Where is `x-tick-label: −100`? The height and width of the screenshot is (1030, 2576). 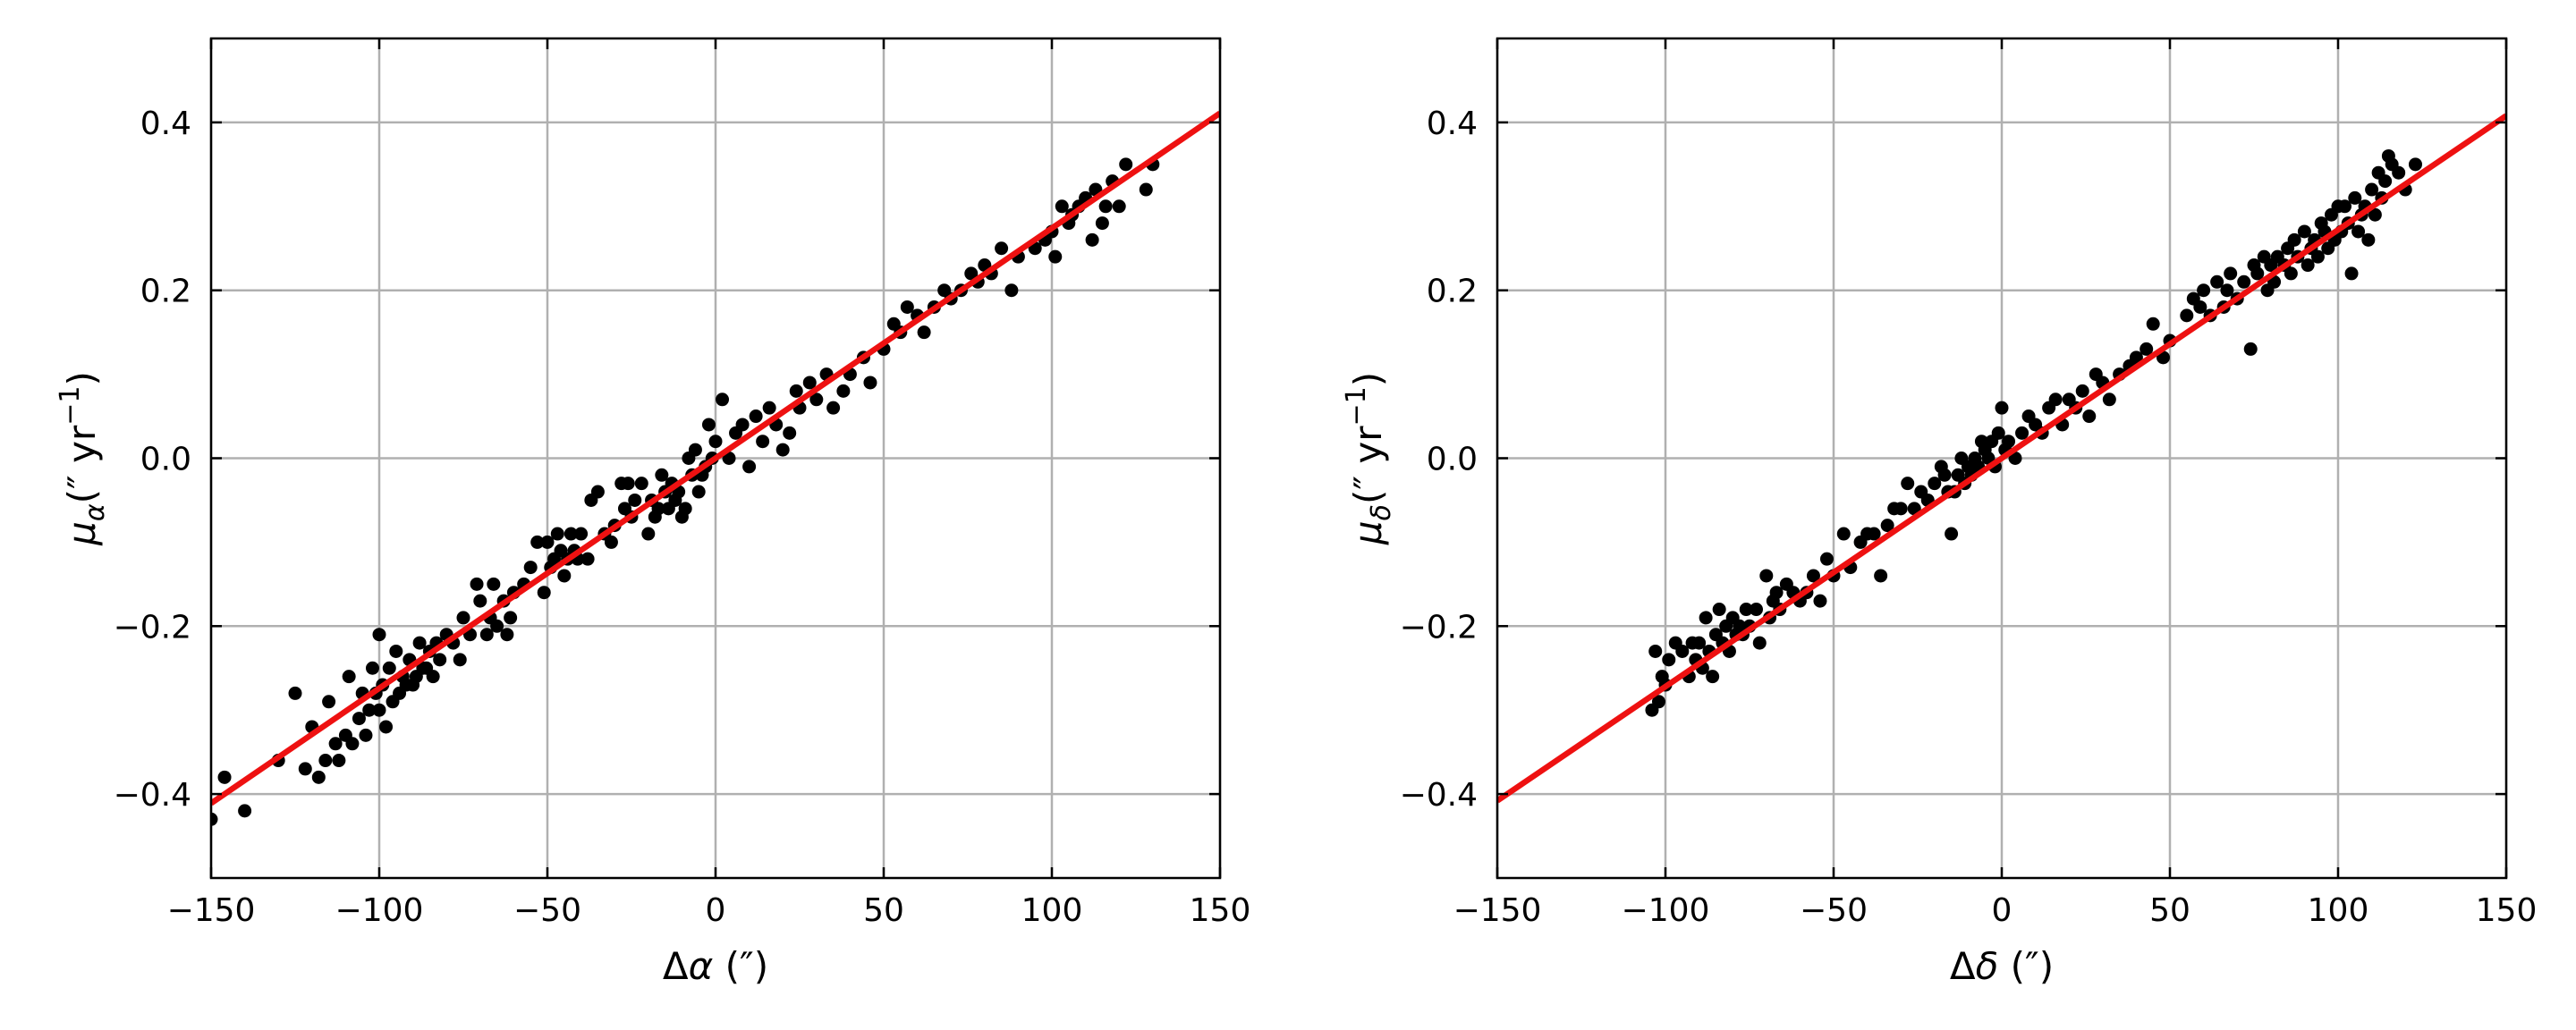
x-tick-label: −100 is located at coordinates (1666, 910).